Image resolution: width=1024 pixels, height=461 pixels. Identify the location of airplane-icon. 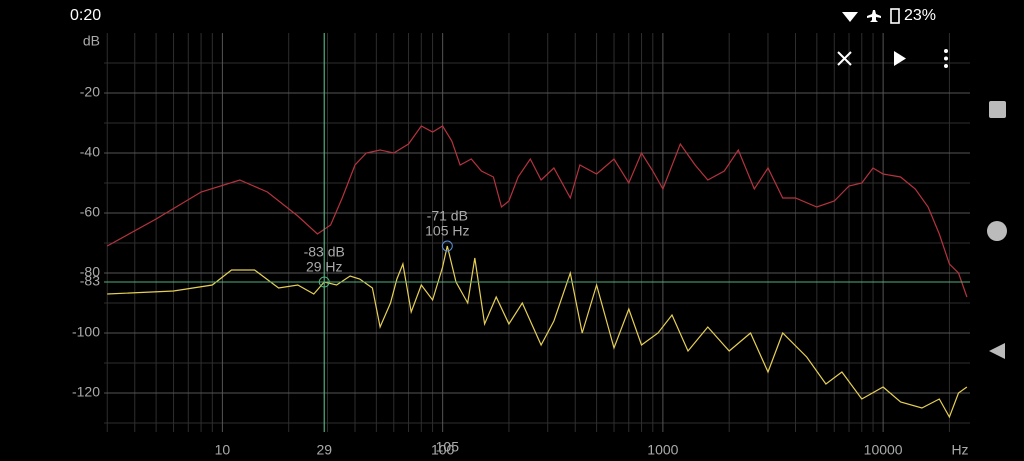
(874, 16).